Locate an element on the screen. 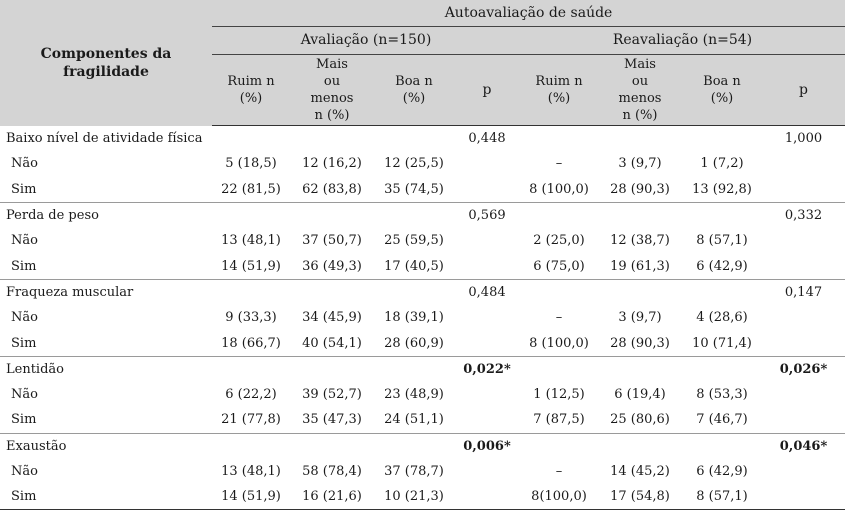 This screenshot has height=510, width=847. group-row: Fraqueza muscular 0,484 0,147 is located at coordinates (423, 292).